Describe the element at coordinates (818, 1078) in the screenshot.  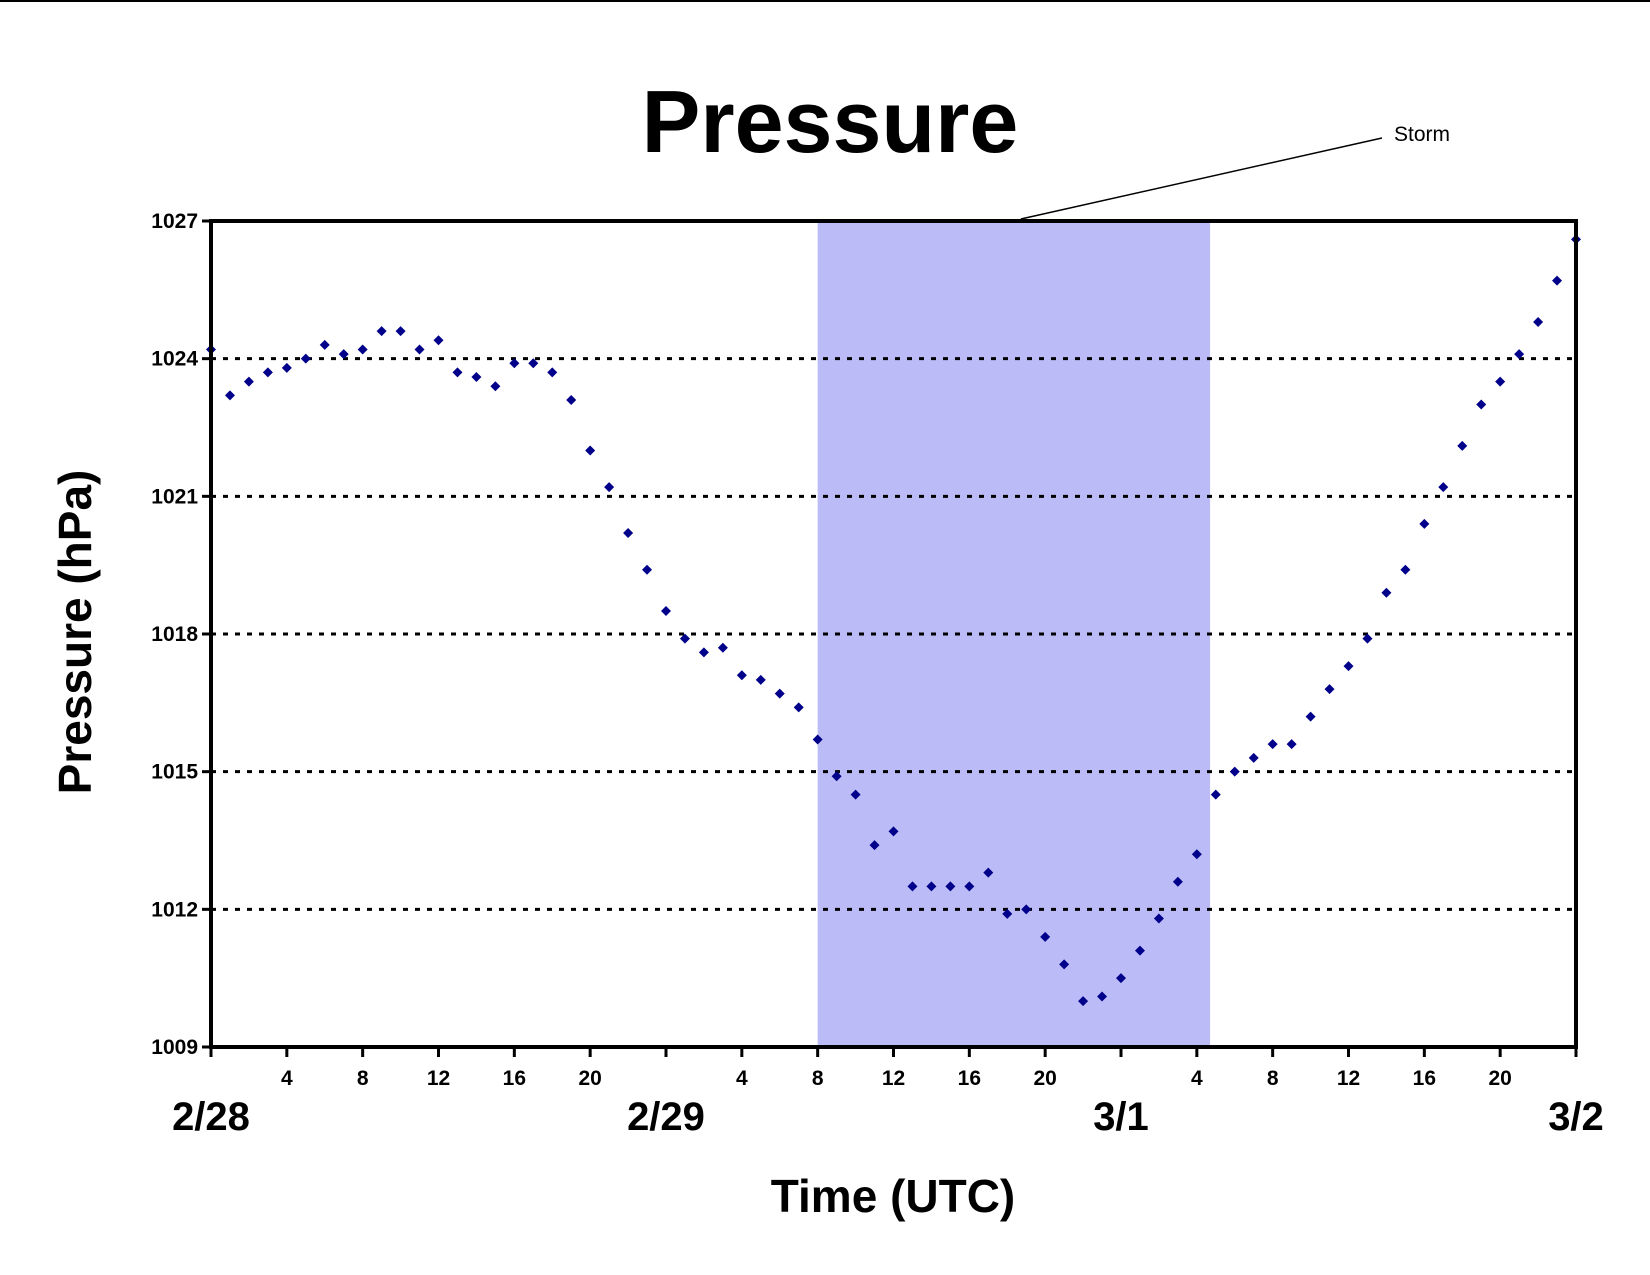
I see `x-tick-label-32: 8` at that location.